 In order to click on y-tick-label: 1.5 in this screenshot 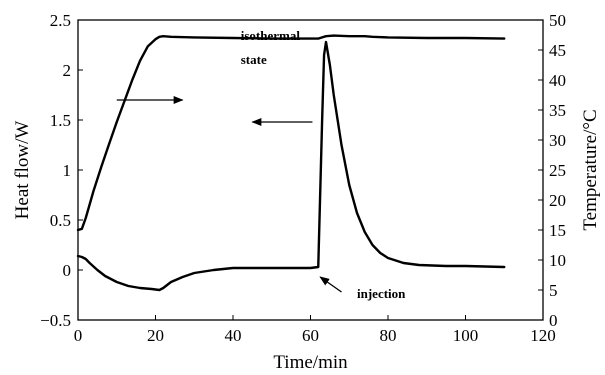, I will do `click(60, 120)`.